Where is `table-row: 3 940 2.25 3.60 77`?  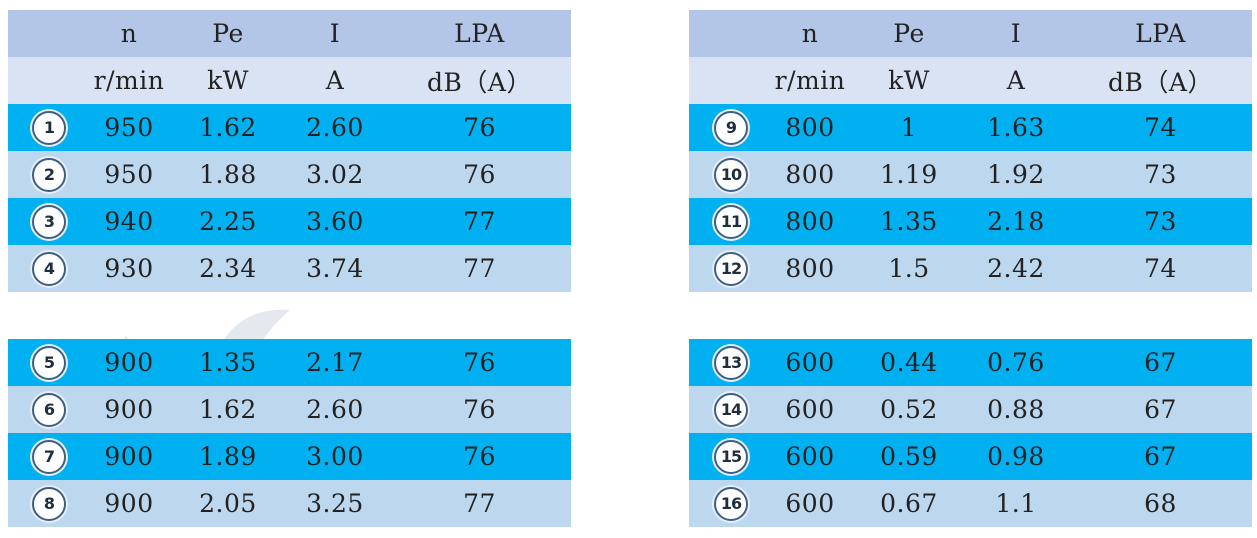 table-row: 3 940 2.25 3.60 77 is located at coordinates (289, 221).